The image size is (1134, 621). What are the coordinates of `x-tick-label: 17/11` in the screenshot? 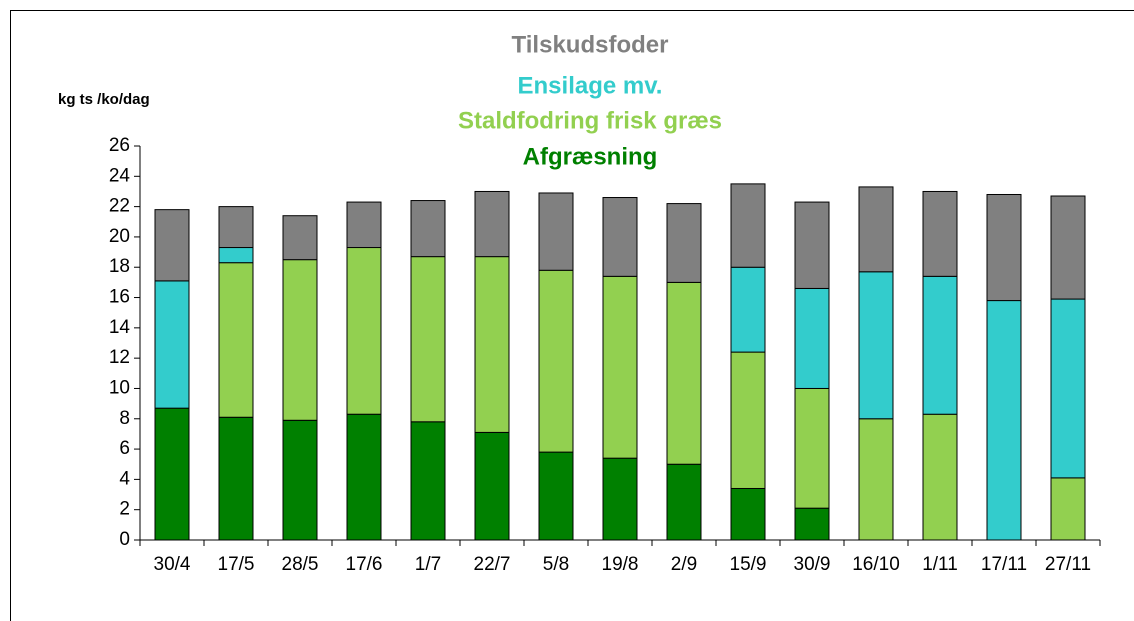 It's located at (1004, 564).